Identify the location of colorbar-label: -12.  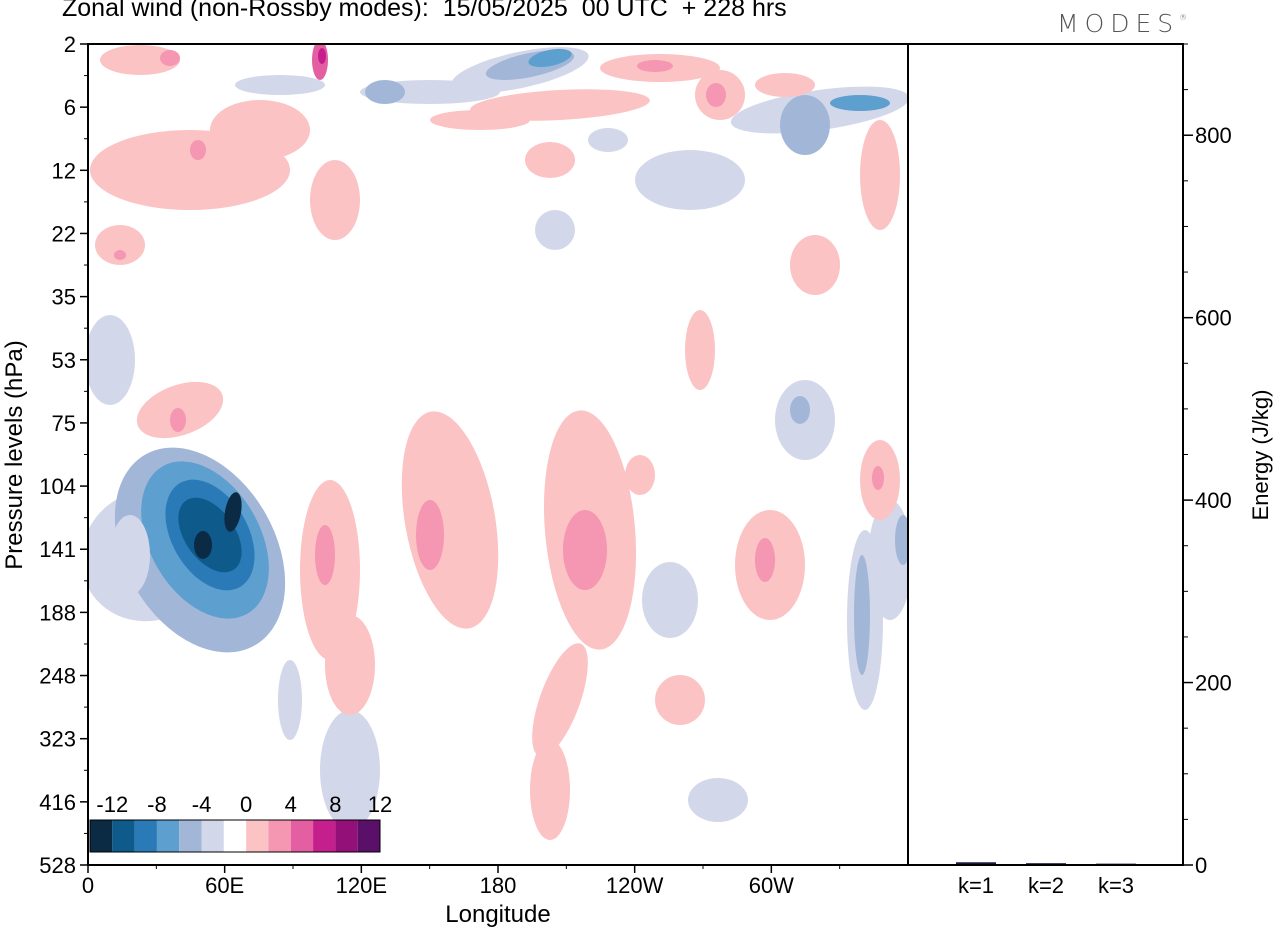
(112, 804).